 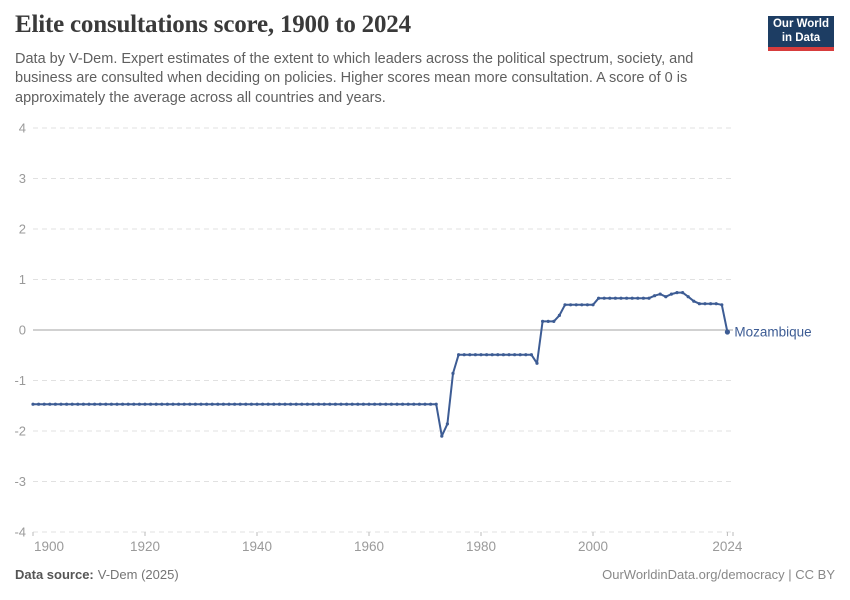 I want to click on y-tick-label: 0, so click(x=22, y=330).